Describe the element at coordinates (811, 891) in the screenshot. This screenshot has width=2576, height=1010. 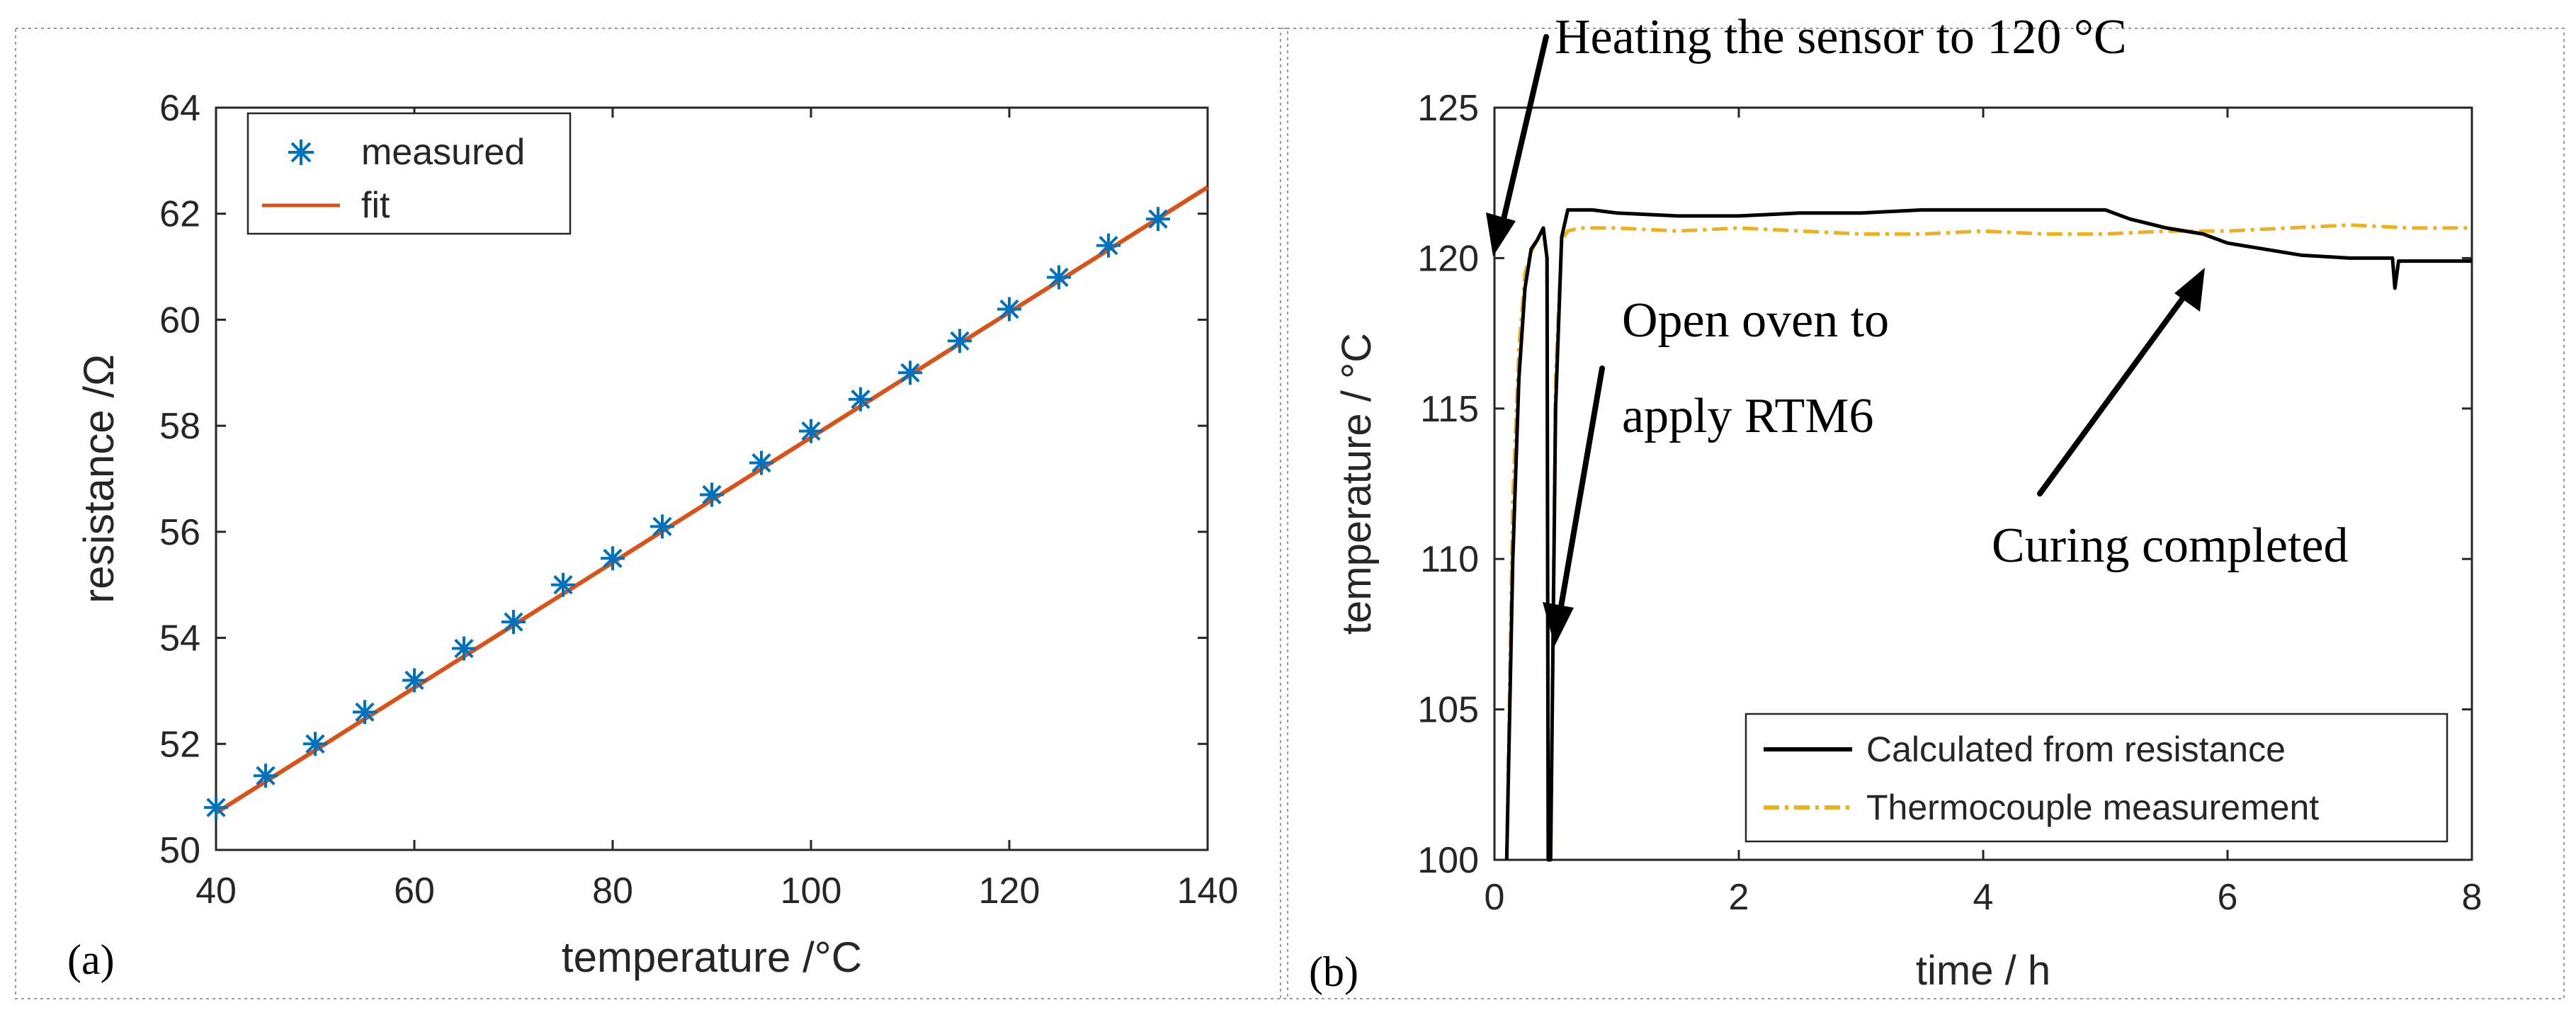
I see `x-tick-label: 100` at that location.